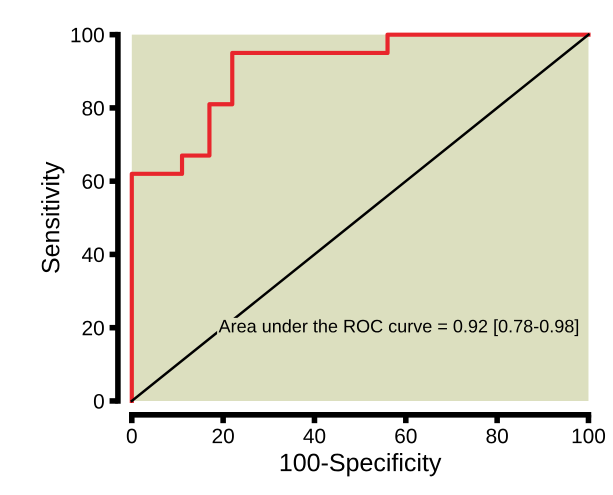  Describe the element at coordinates (497, 436) in the screenshot. I see `x-tick-label: 80` at that location.